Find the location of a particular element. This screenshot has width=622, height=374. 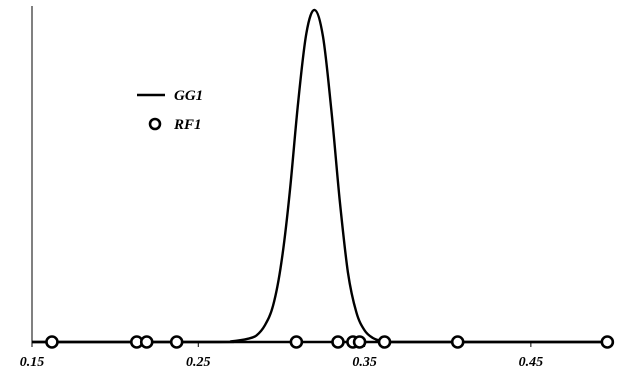

x-tick-label: 0.45 is located at coordinates (531, 362).